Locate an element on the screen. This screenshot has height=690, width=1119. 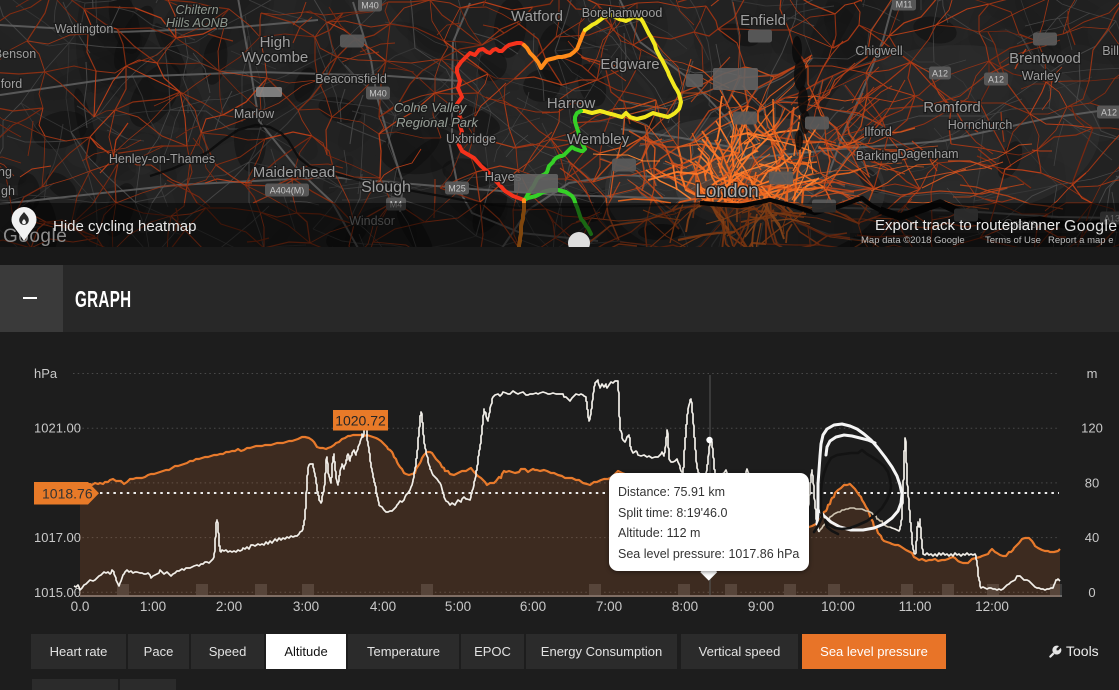
svg-text: hPa is located at coordinates (46, 373).